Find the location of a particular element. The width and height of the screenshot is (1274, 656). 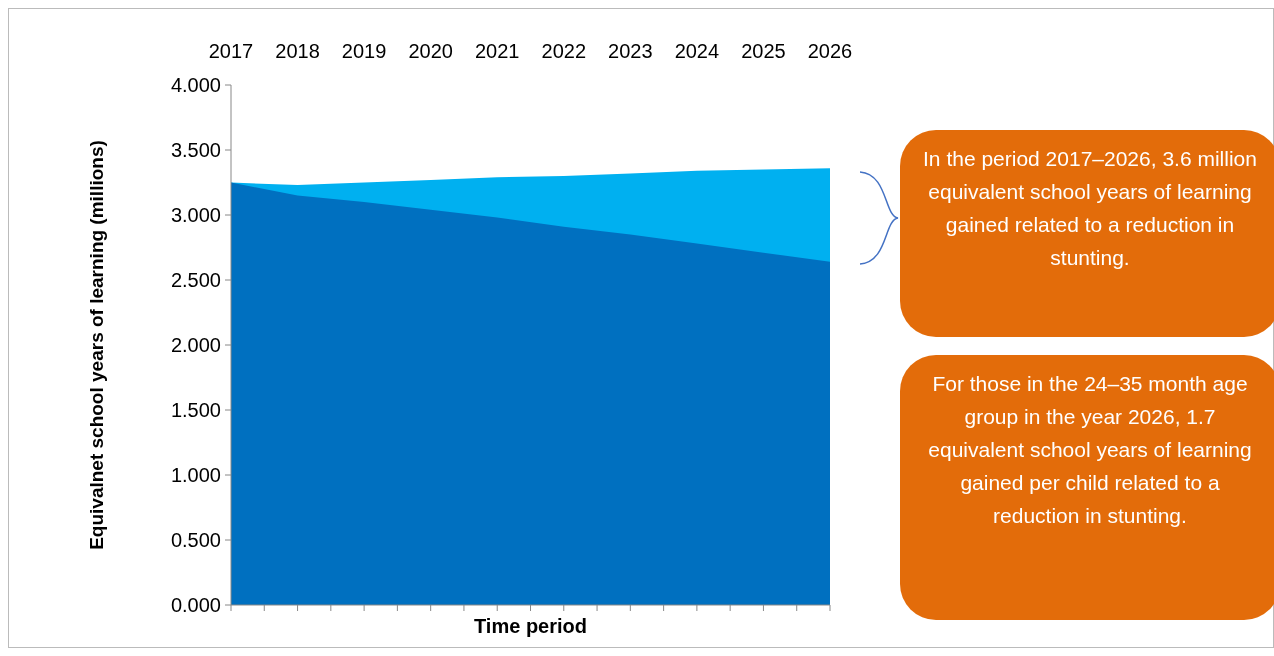

text: For those in the 24–35 month age group in the year 2026, 1.7 equivalent school years of learning gained per child related to a reduction in stunting. is located at coordinates (1090, 450).